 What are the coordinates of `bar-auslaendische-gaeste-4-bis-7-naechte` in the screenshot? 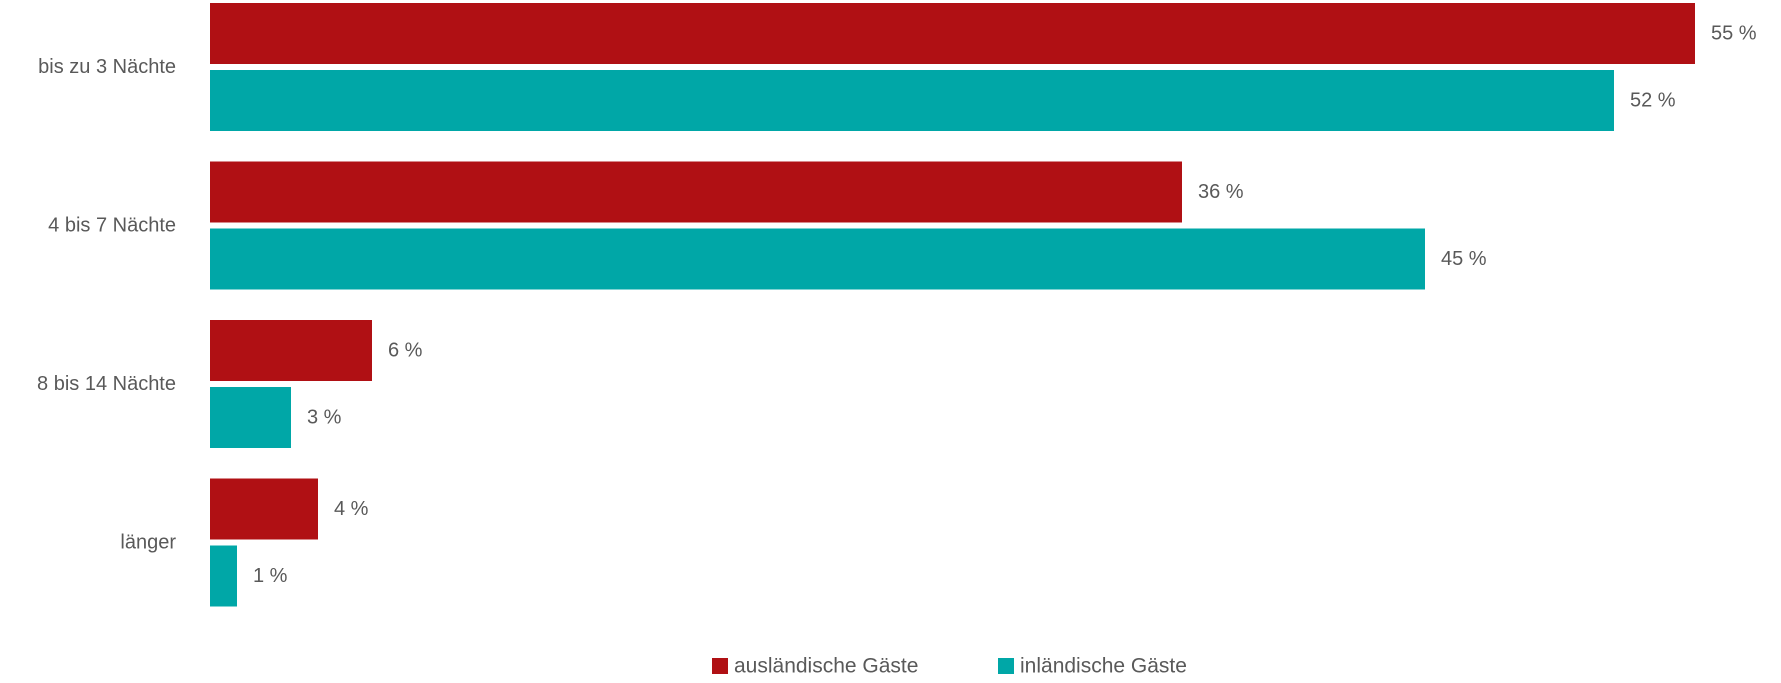 It's located at (696, 192).